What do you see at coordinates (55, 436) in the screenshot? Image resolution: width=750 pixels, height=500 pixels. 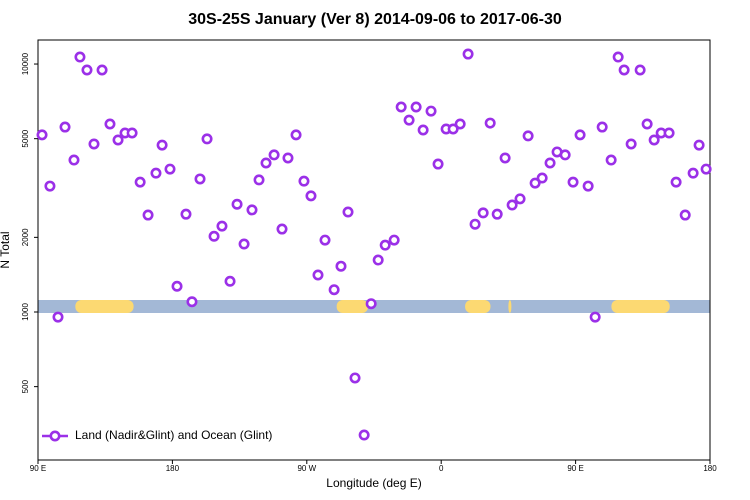 I see `legend-marker` at bounding box center [55, 436].